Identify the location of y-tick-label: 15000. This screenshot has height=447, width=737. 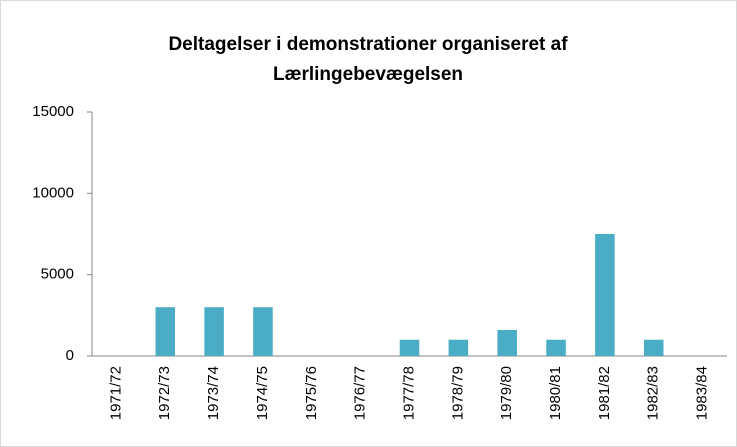
(53, 111).